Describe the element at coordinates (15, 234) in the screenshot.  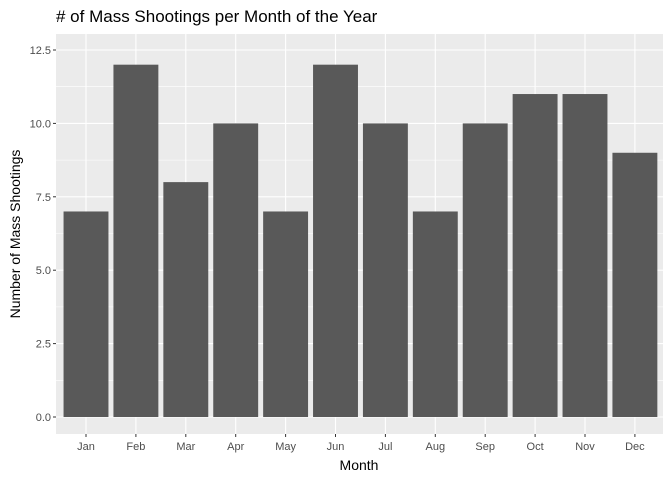
I see `y-axis-title: Number of Mass Shootings` at that location.